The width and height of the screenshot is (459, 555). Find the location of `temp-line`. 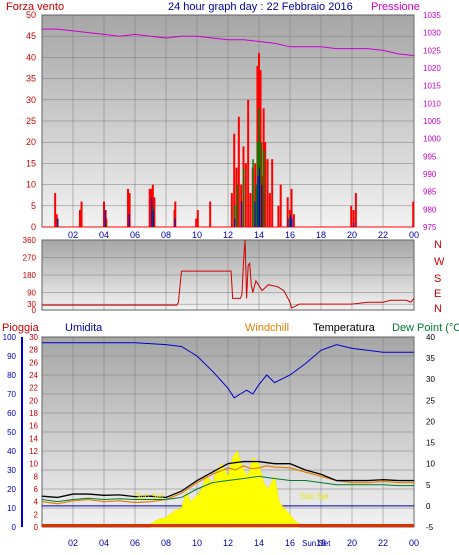

temp-line is located at coordinates (227, 479).